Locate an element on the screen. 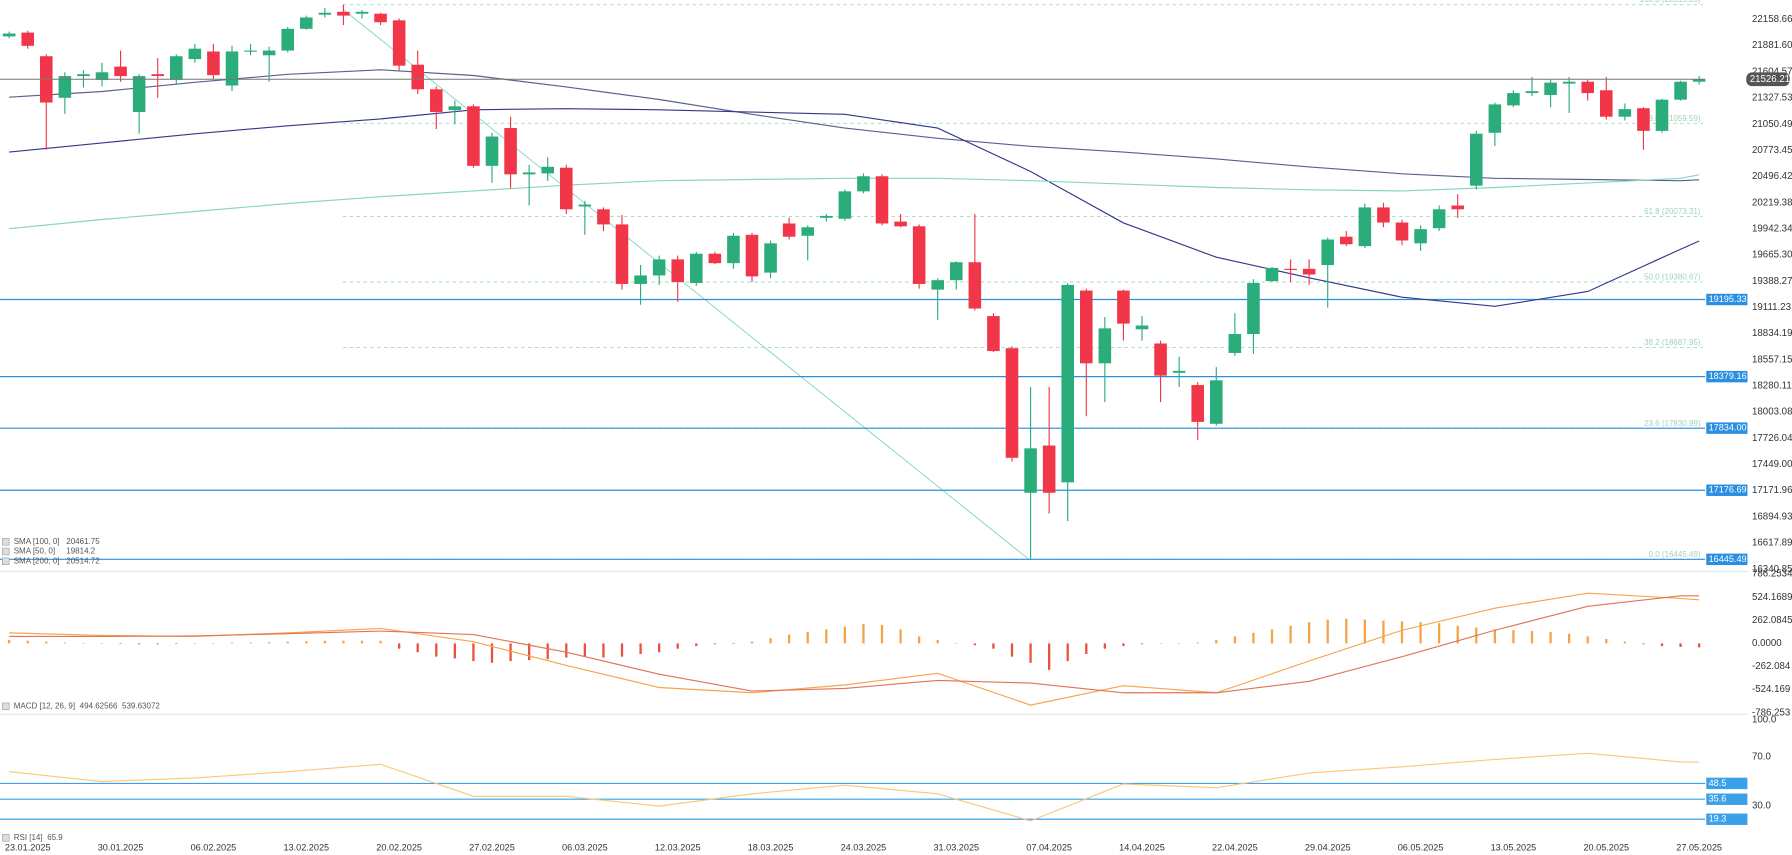 The image size is (1792, 855). y-tick-label: 18557.15 is located at coordinates (1772, 359).